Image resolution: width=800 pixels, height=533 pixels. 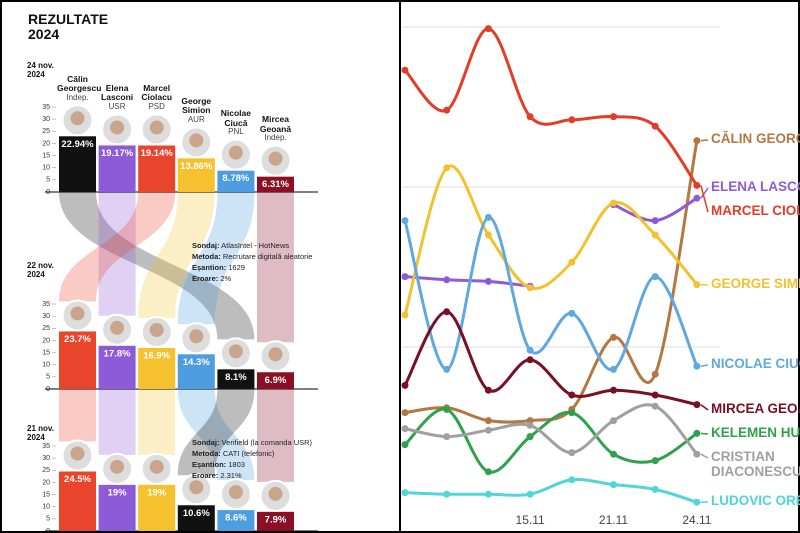 What do you see at coordinates (755, 464) in the screenshot?
I see `series-label: CRISTIAN DIACONESCU` at bounding box center [755, 464].